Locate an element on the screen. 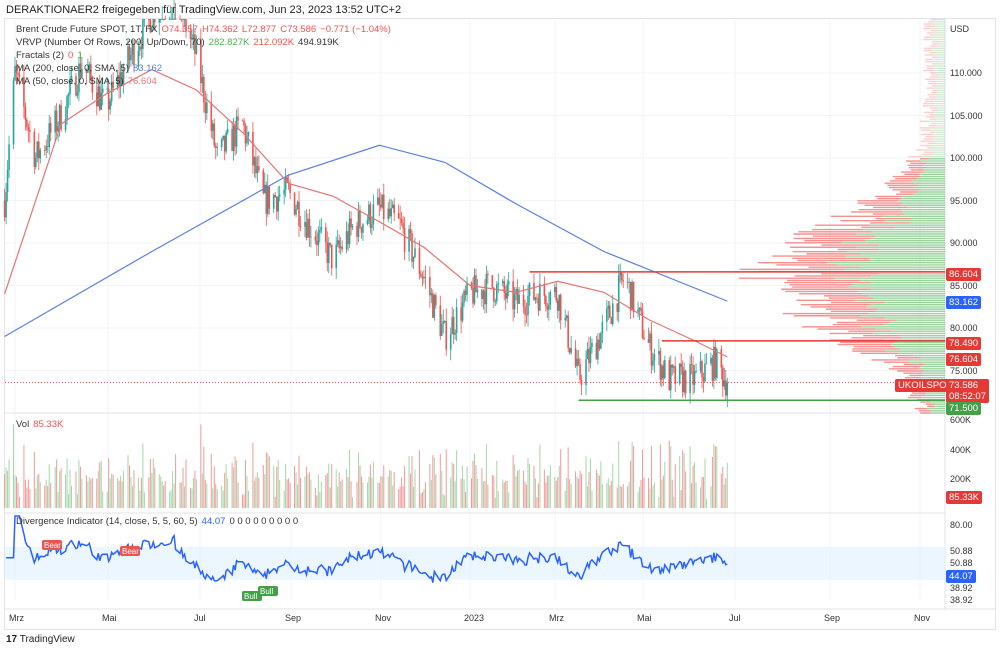 This screenshot has height=652, width=1000. ma200-label: MA (200, close, 0, SMA, 5) is located at coordinates (72, 68).